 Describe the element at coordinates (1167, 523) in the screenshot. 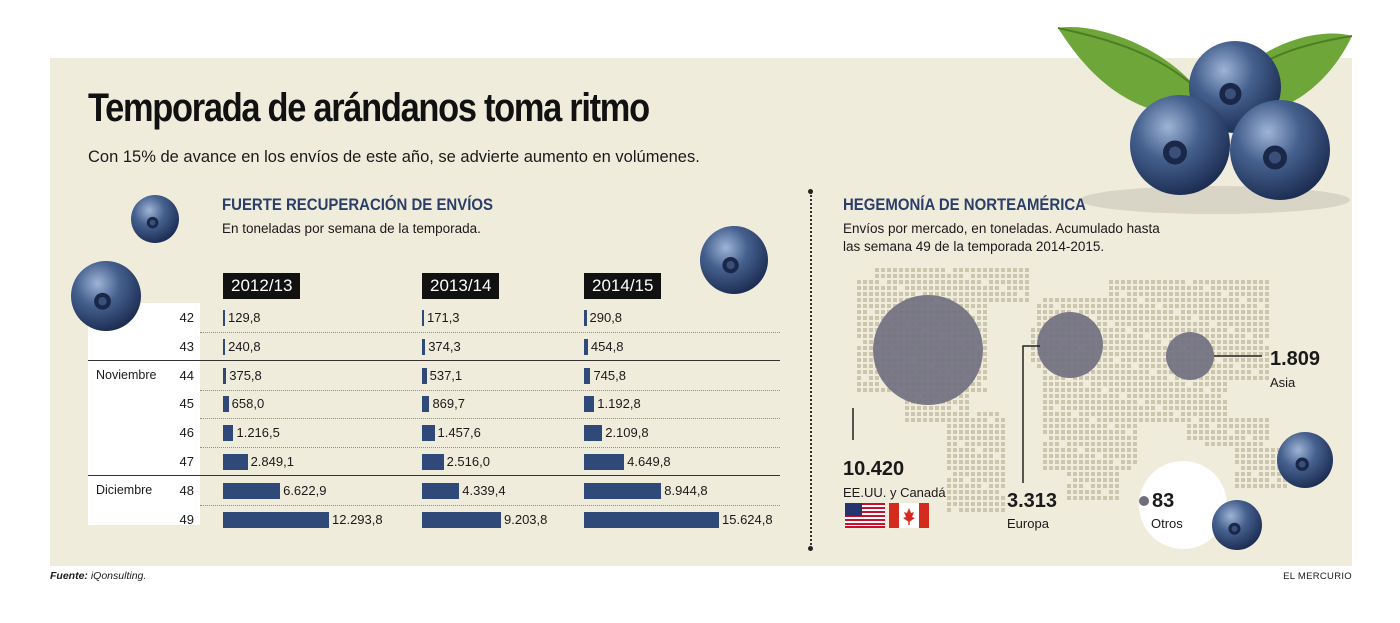

I see `label-others: Otros` at that location.